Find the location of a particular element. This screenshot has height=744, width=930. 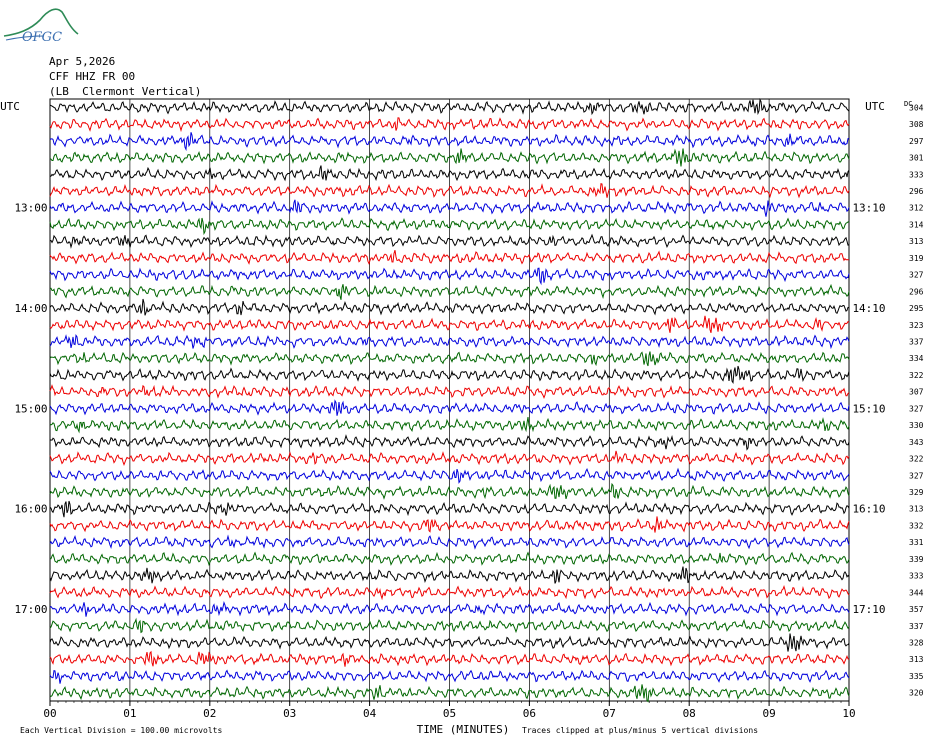

dc-offset-label: 314 is located at coordinates (916, 224).